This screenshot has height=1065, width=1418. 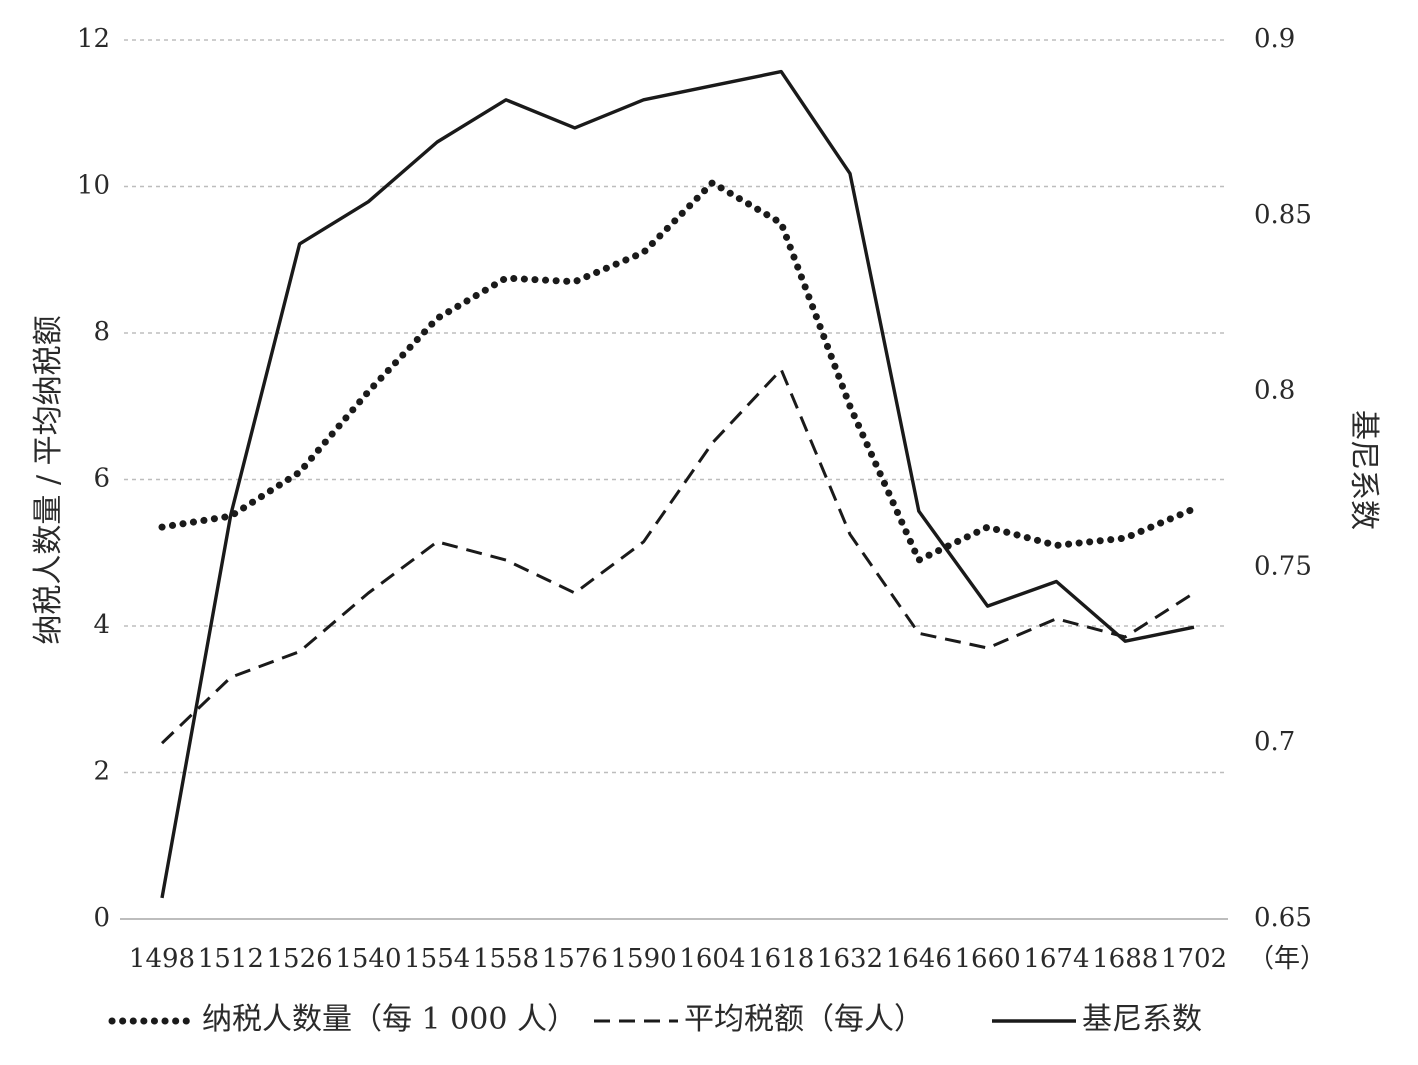 I want to click on right-tick-label: 0.9, so click(x=1274, y=39).